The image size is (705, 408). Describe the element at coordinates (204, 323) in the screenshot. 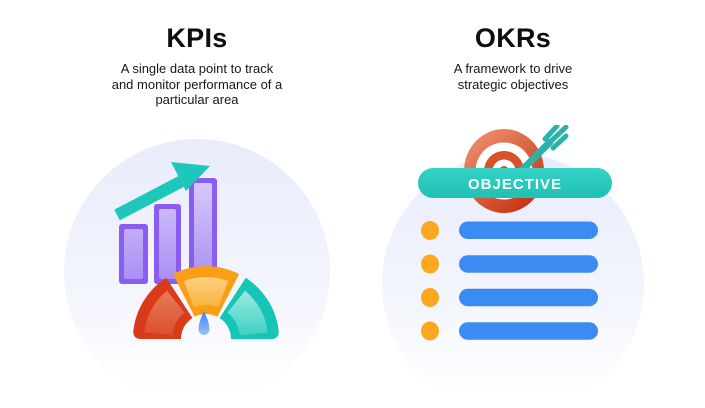

I see `gauge-needle-icon` at that location.